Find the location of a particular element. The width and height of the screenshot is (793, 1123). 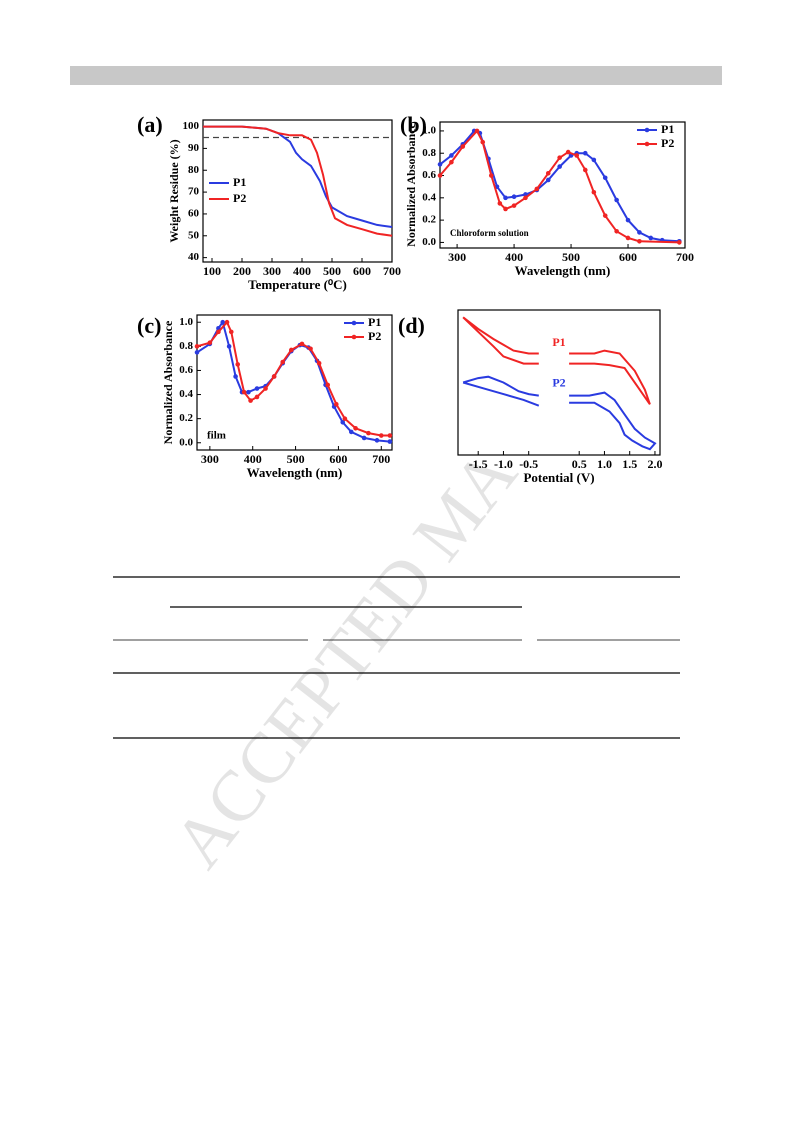

x-tick-label: 1.0 is located at coordinates (604, 464).